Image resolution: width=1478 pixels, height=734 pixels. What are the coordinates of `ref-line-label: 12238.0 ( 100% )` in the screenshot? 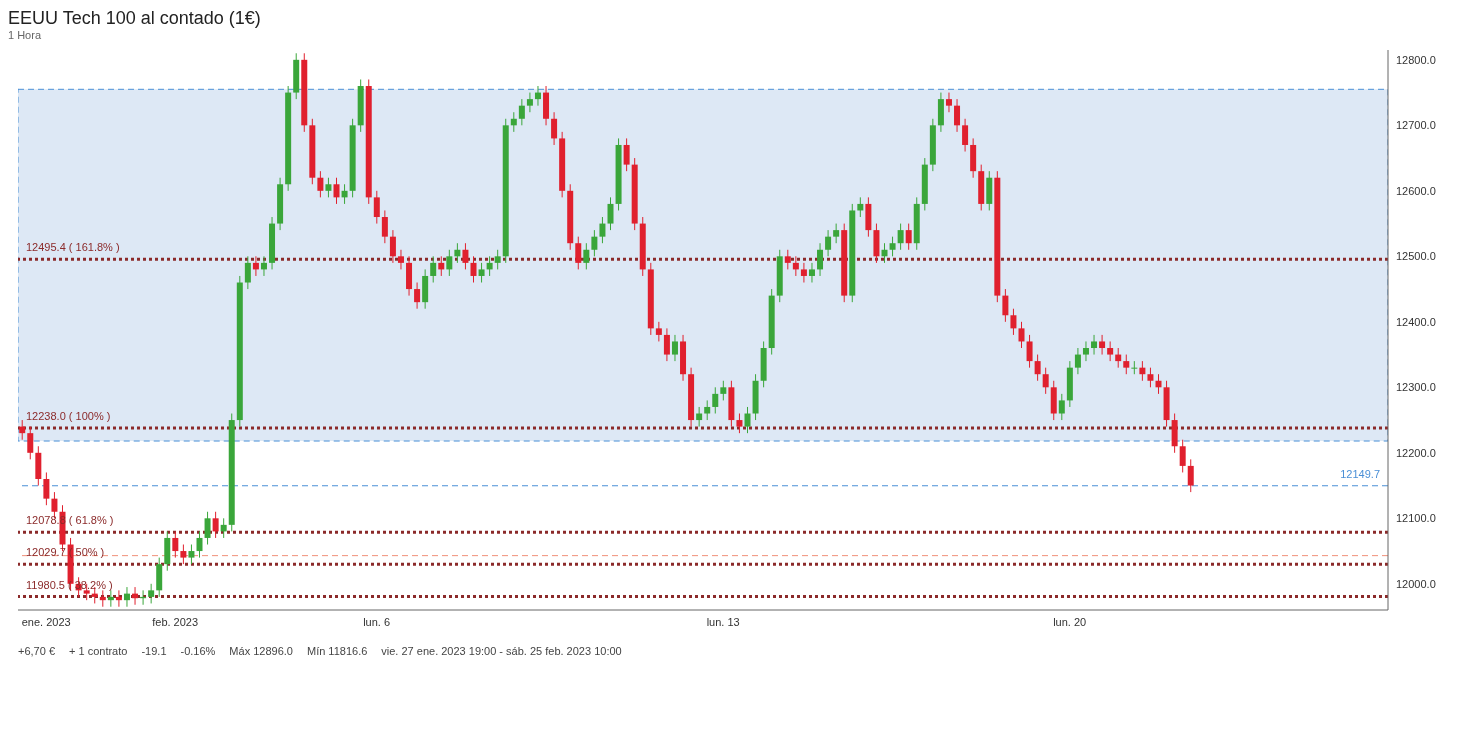 It's located at (68, 415).